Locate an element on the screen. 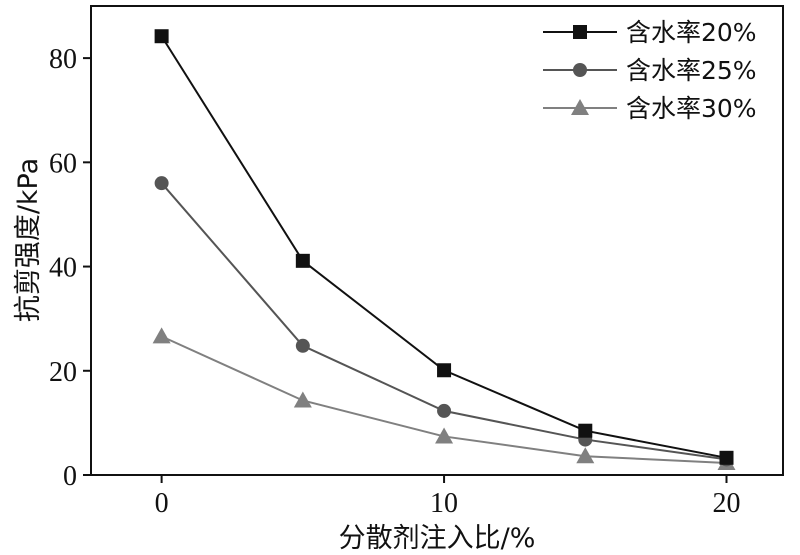 This screenshot has height=555, width=800. y-axis-title: 抗剪强度/kPa is located at coordinates (28, 240).